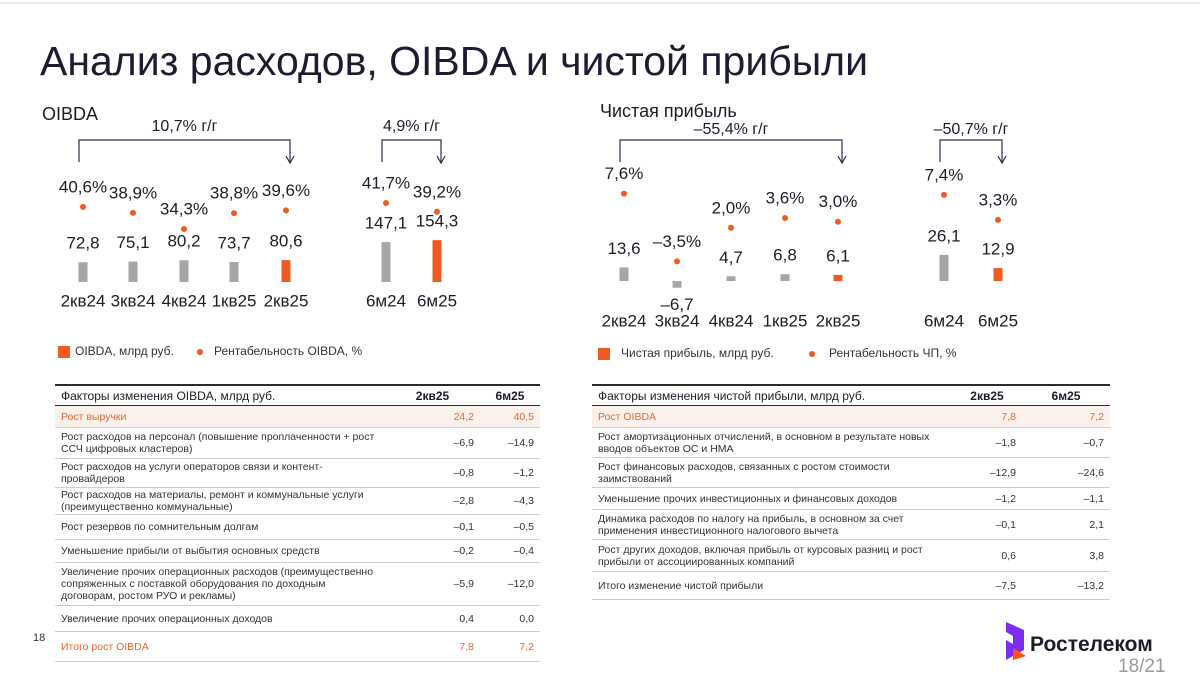 Image resolution: width=1200 pixels, height=681 pixels. Describe the element at coordinates (998, 199) in the screenshot. I see `dot-label: 3,3%` at that location.